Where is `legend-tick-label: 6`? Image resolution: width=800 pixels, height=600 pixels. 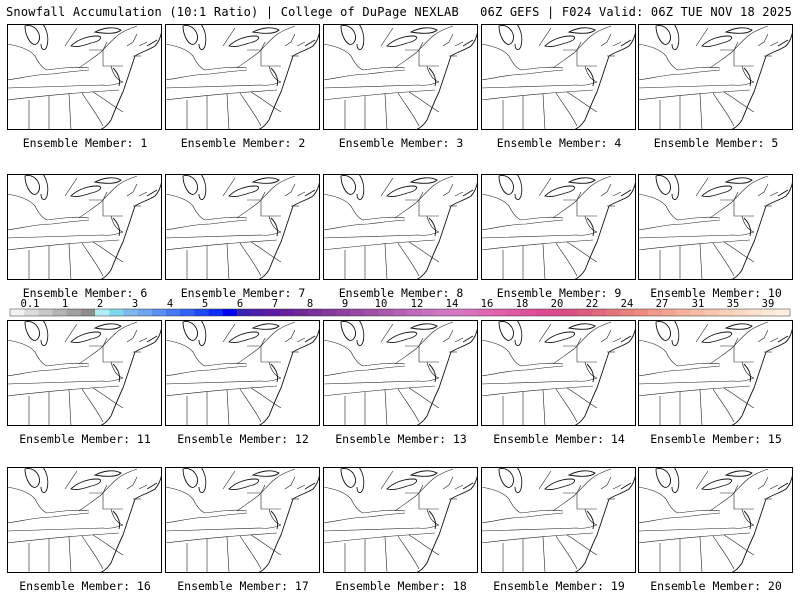 legend-tick-label: 6 is located at coordinates (240, 304).